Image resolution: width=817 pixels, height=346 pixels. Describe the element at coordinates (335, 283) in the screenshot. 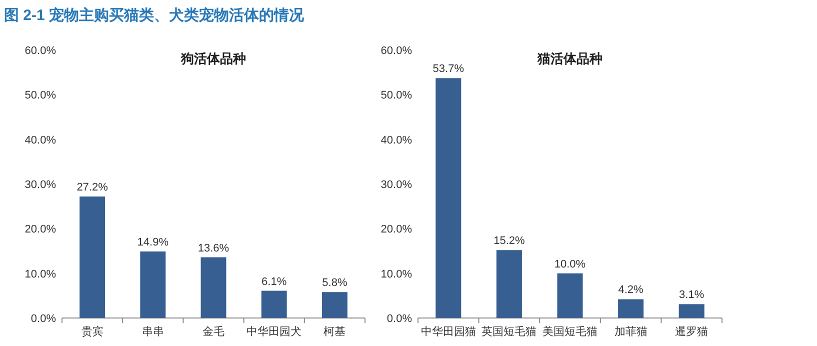

I see `data-label: 5.8%` at that location.